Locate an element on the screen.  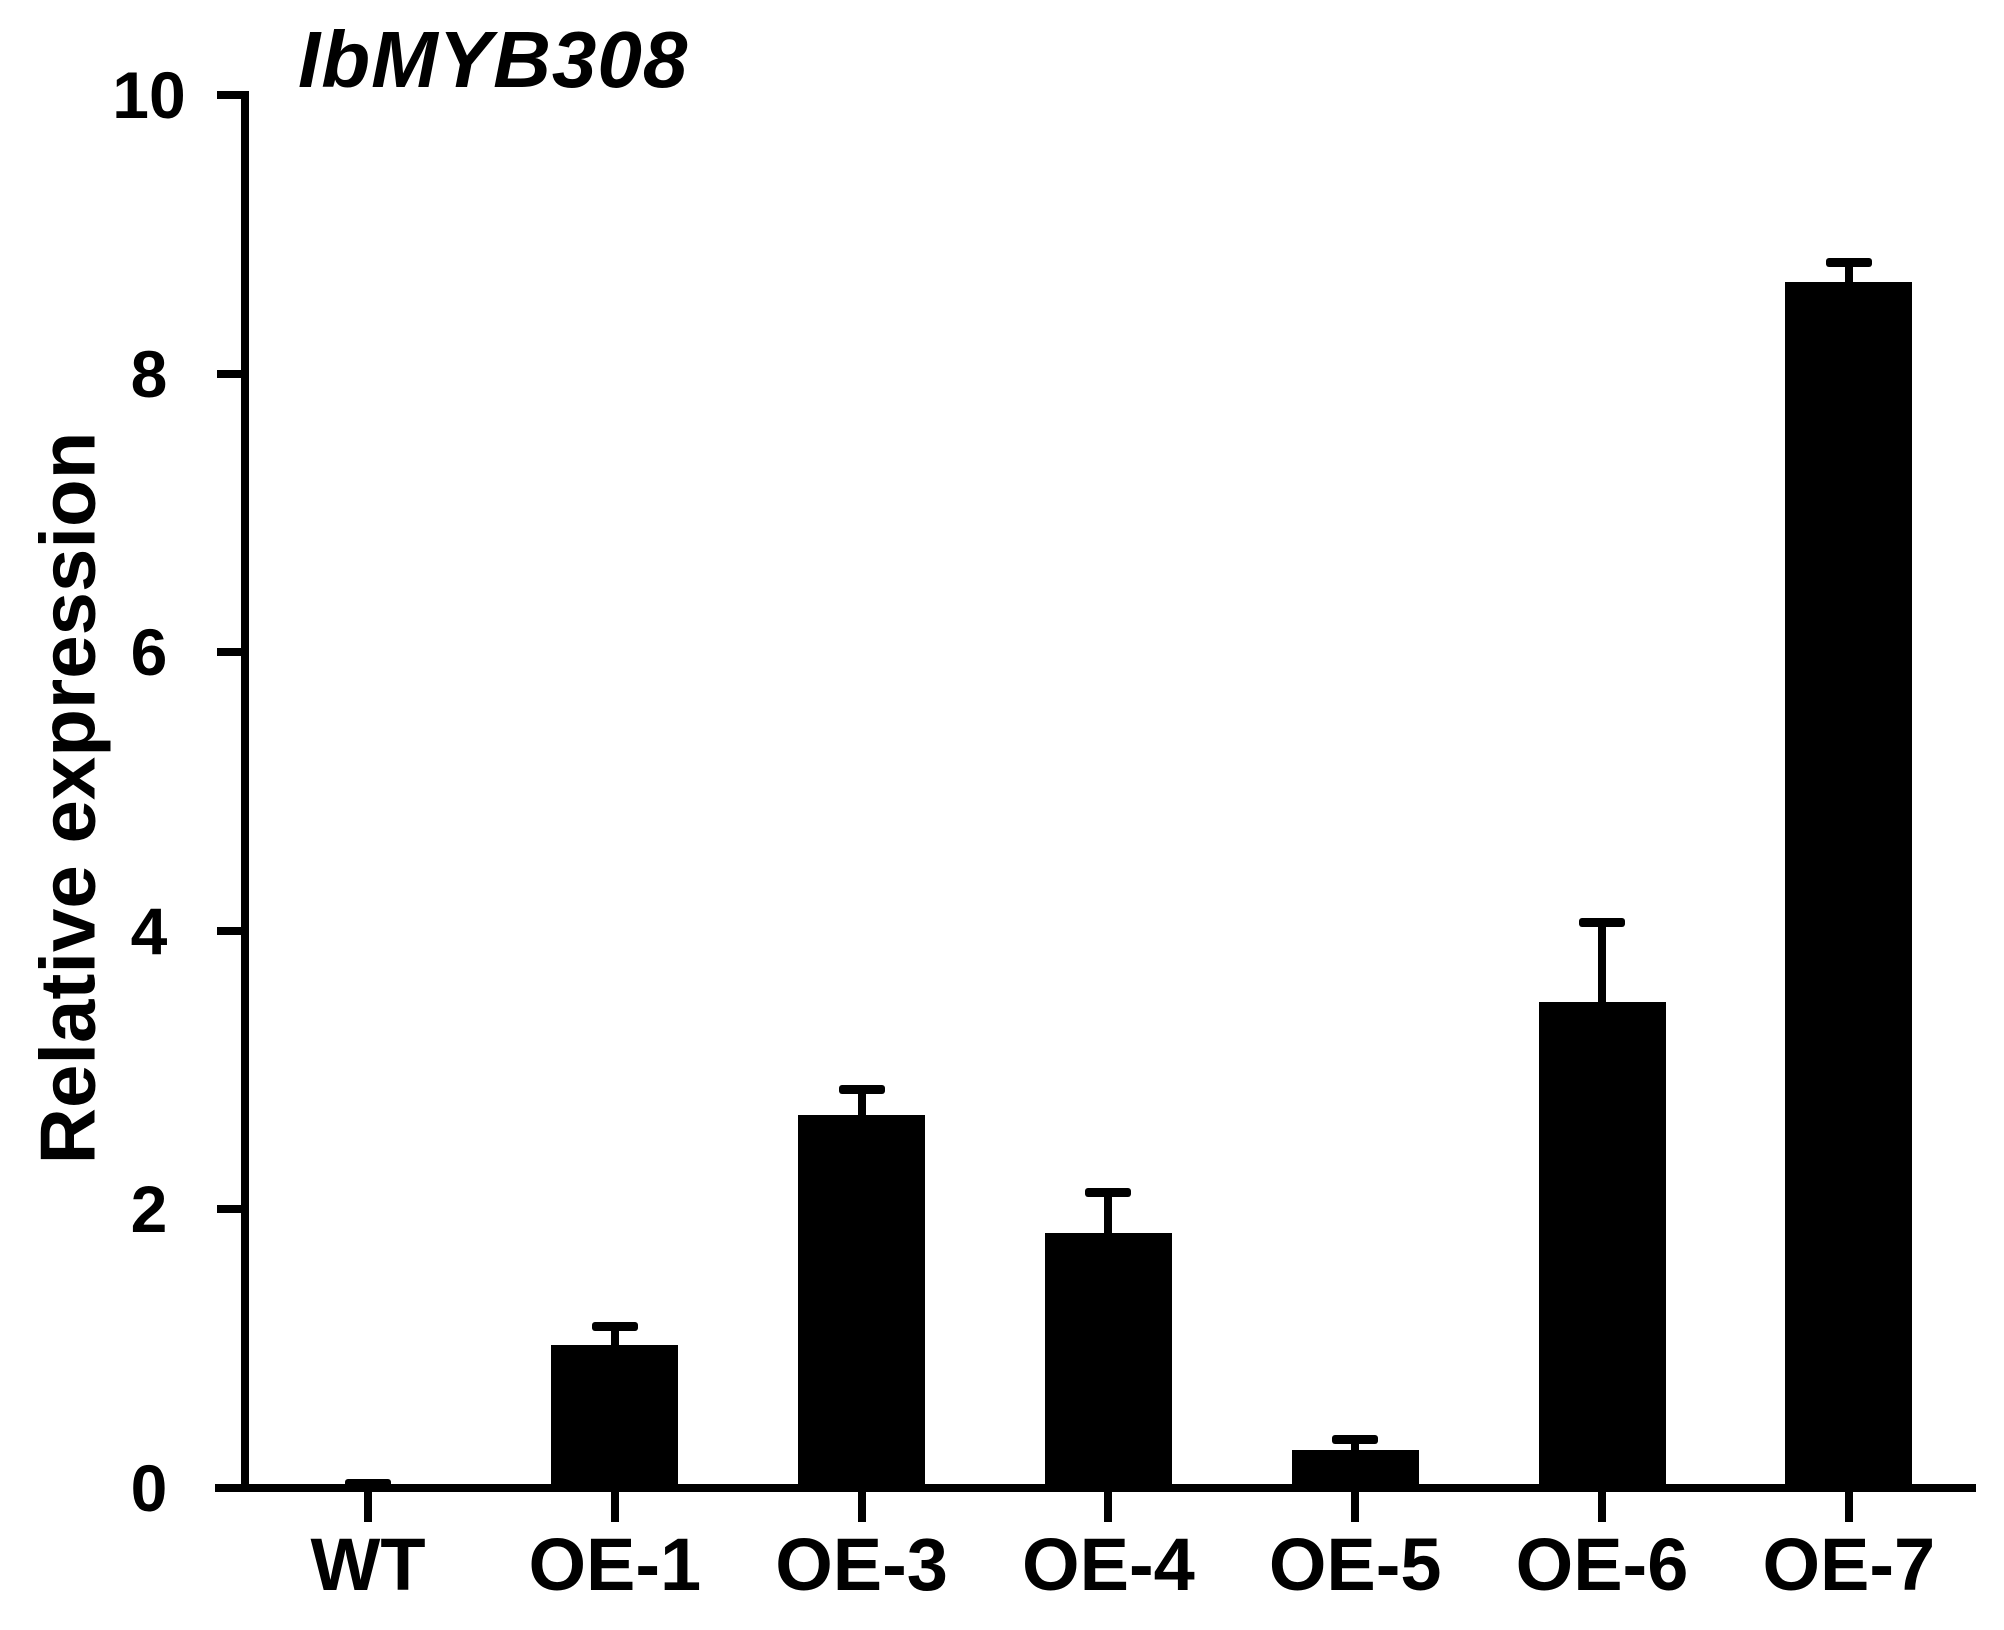
chart-title: IbMYB308 is located at coordinates (493, 59).